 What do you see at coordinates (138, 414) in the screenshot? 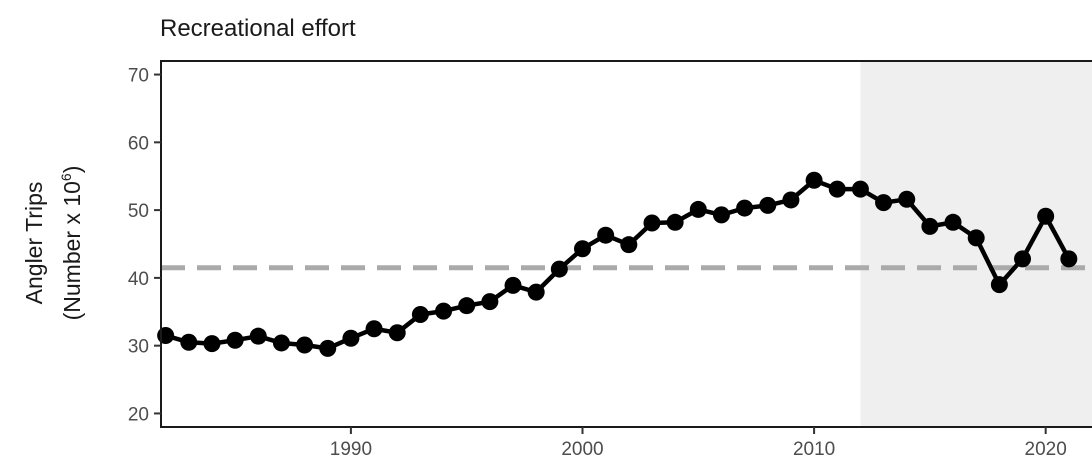
I see `y-tick-label: 20` at bounding box center [138, 414].